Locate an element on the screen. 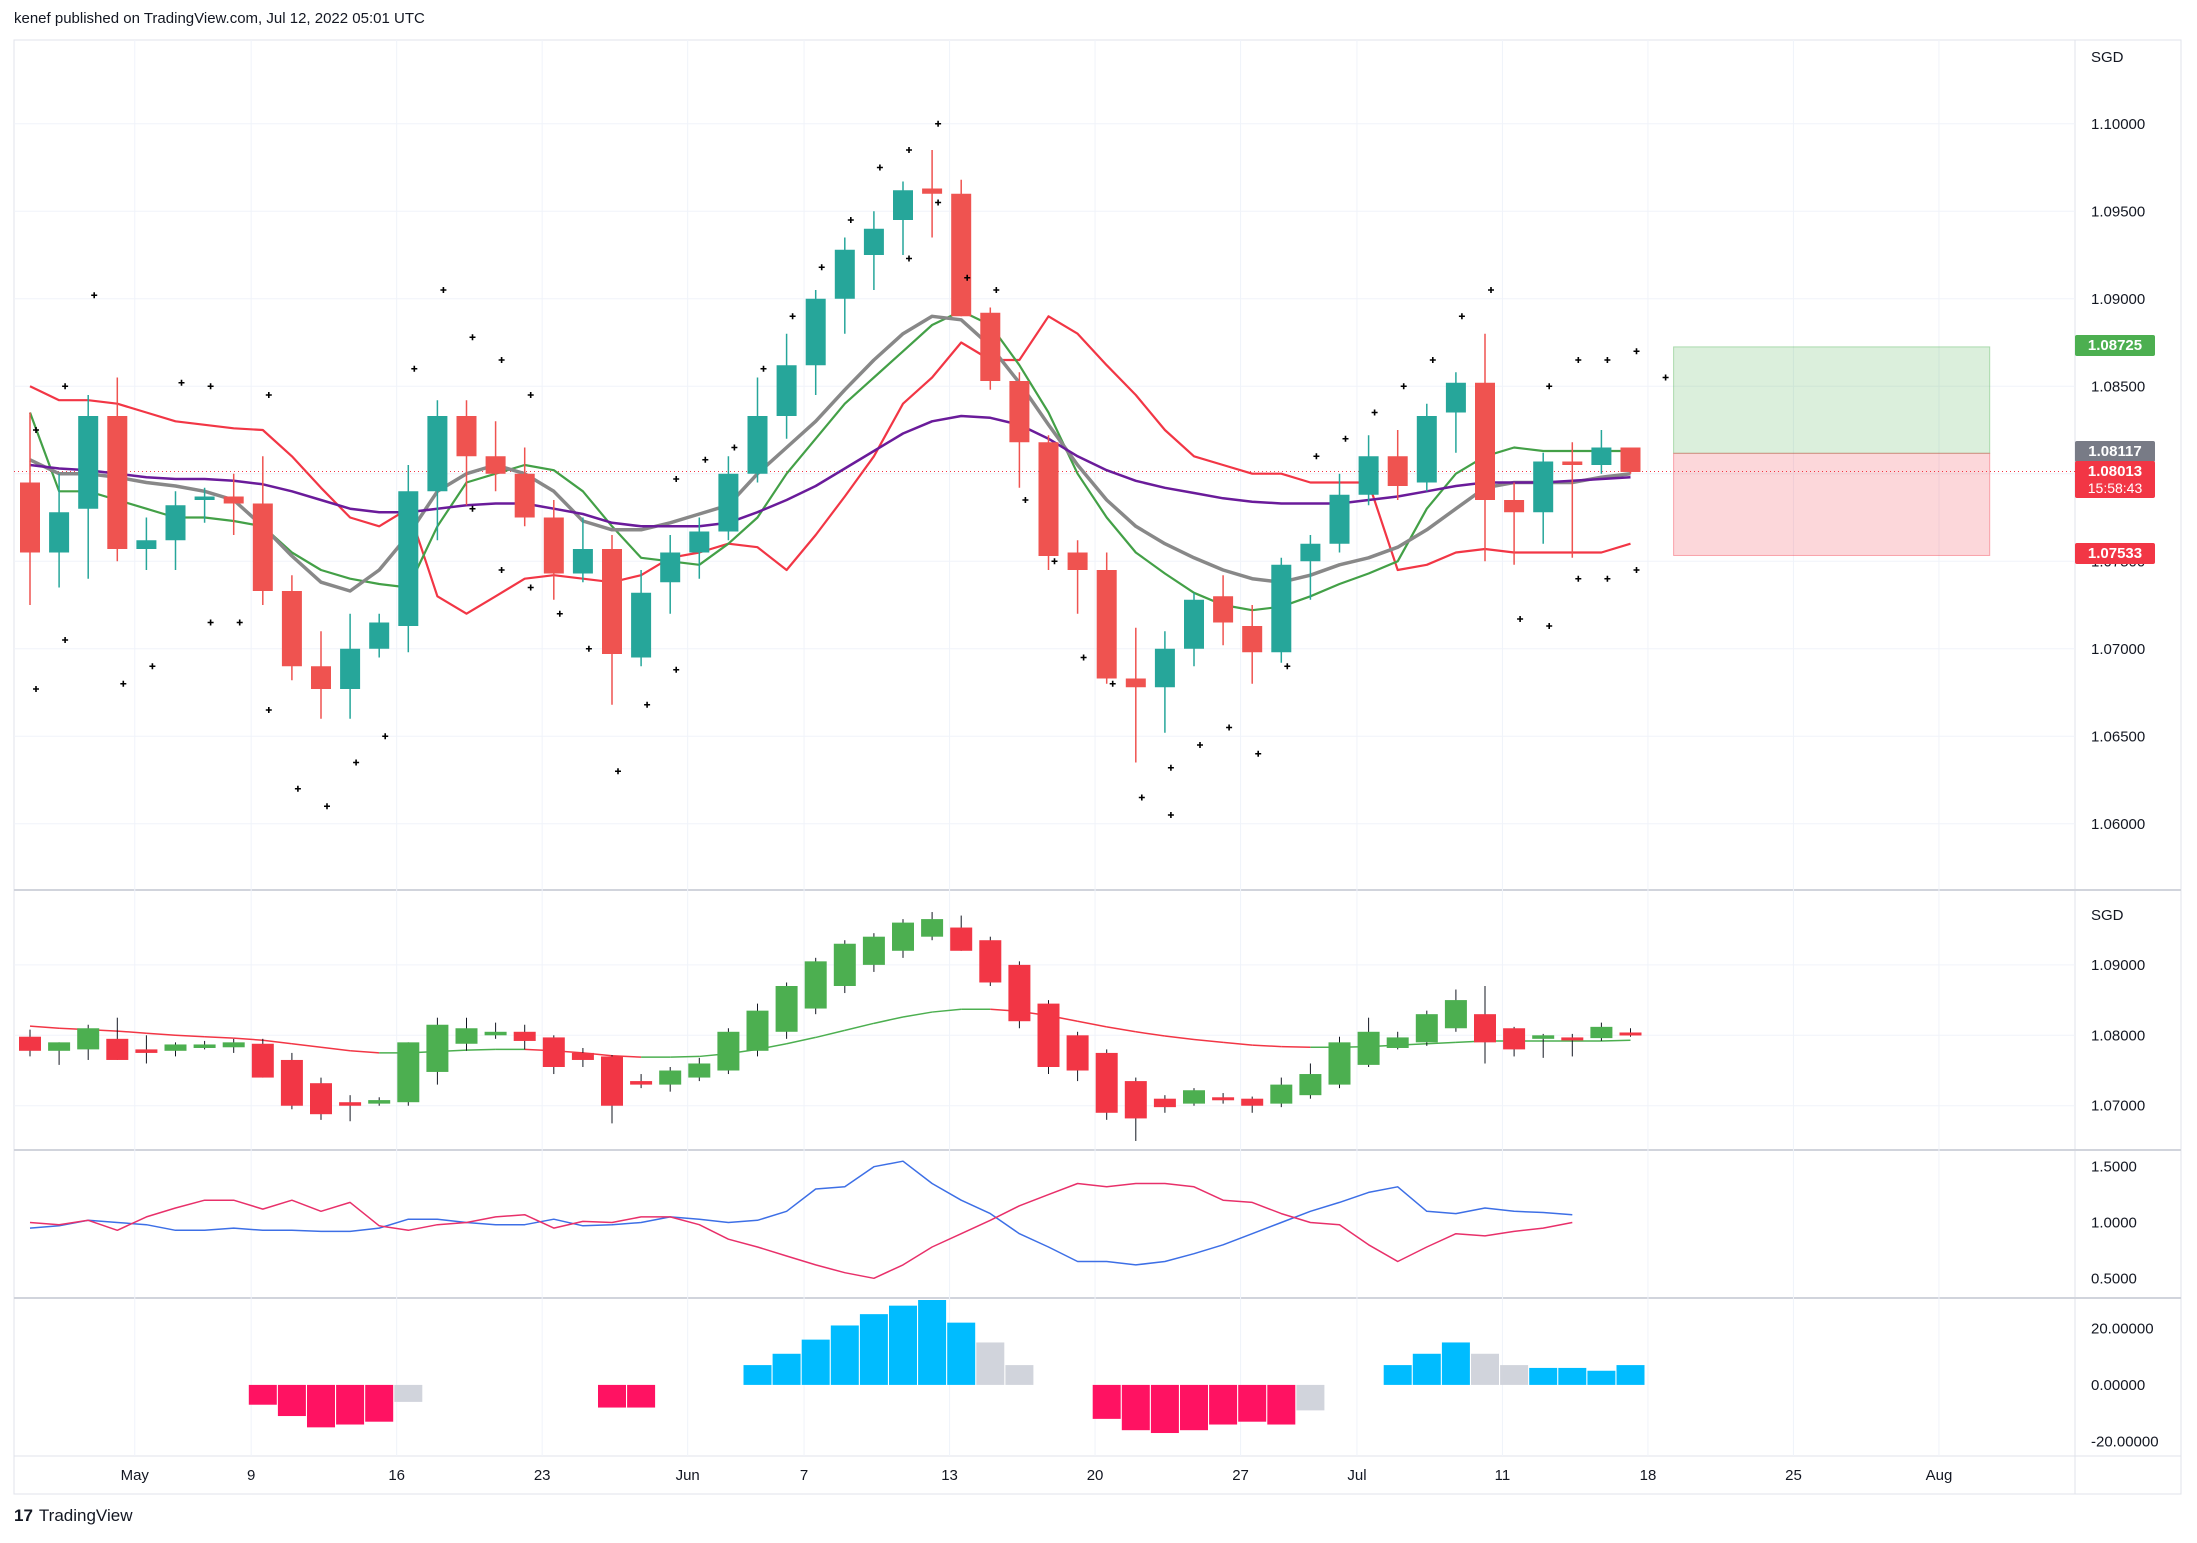  stop-price-label: 1.07533 is located at coordinates (2115, 554).